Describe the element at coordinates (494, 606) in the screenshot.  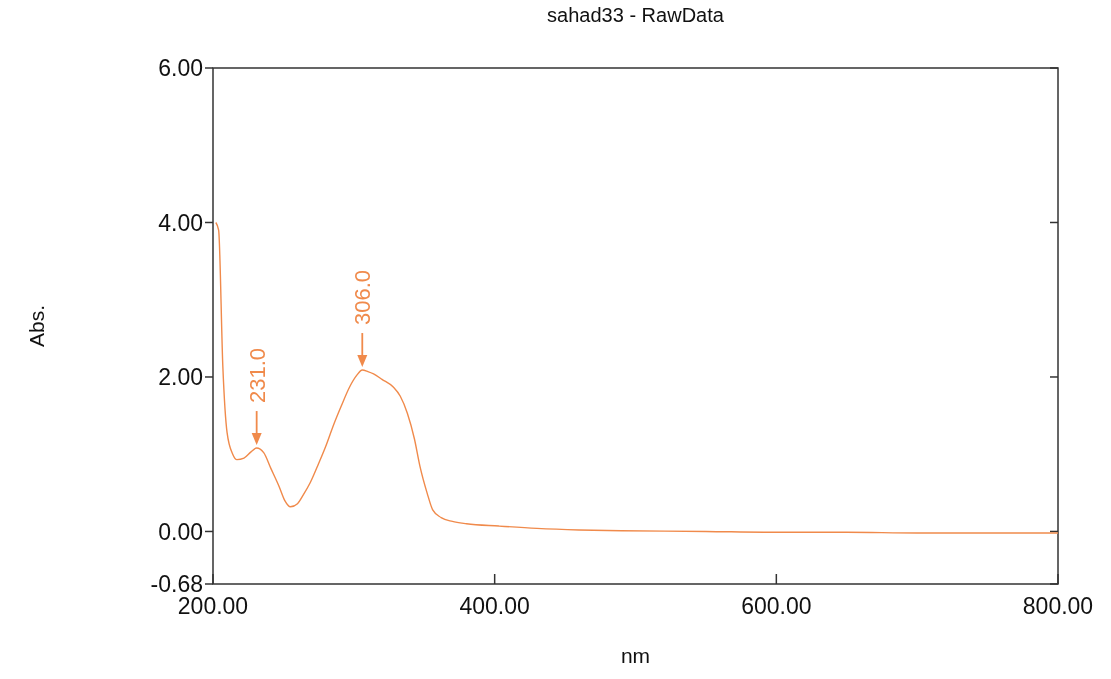
I see `x-tick-label: 400.00` at that location.